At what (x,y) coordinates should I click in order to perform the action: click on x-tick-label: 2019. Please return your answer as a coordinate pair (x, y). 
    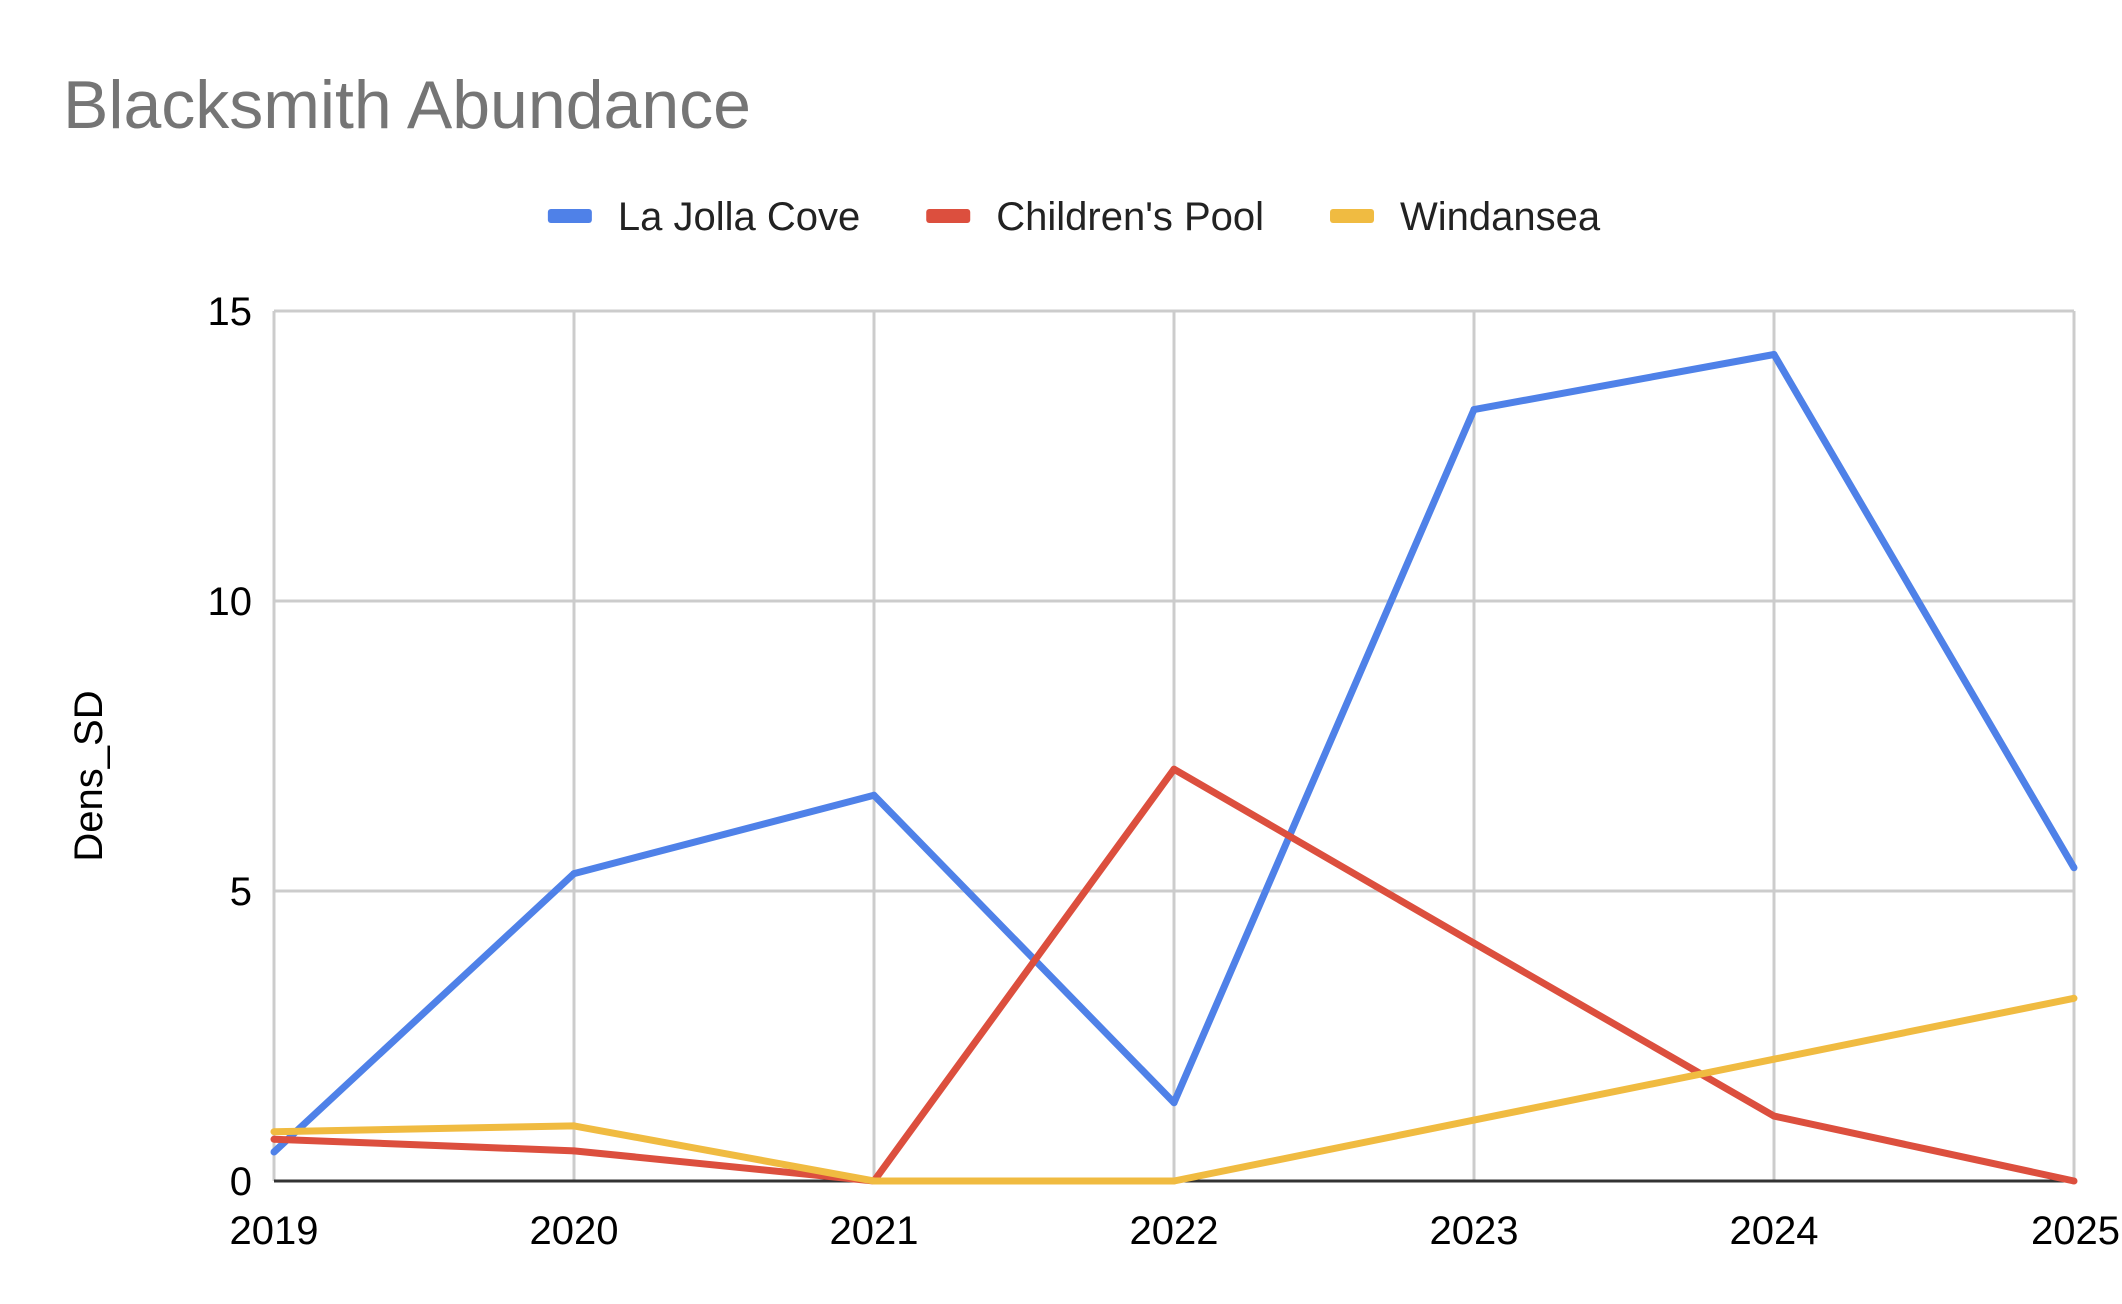
    Looking at the image, I should click on (274, 1231).